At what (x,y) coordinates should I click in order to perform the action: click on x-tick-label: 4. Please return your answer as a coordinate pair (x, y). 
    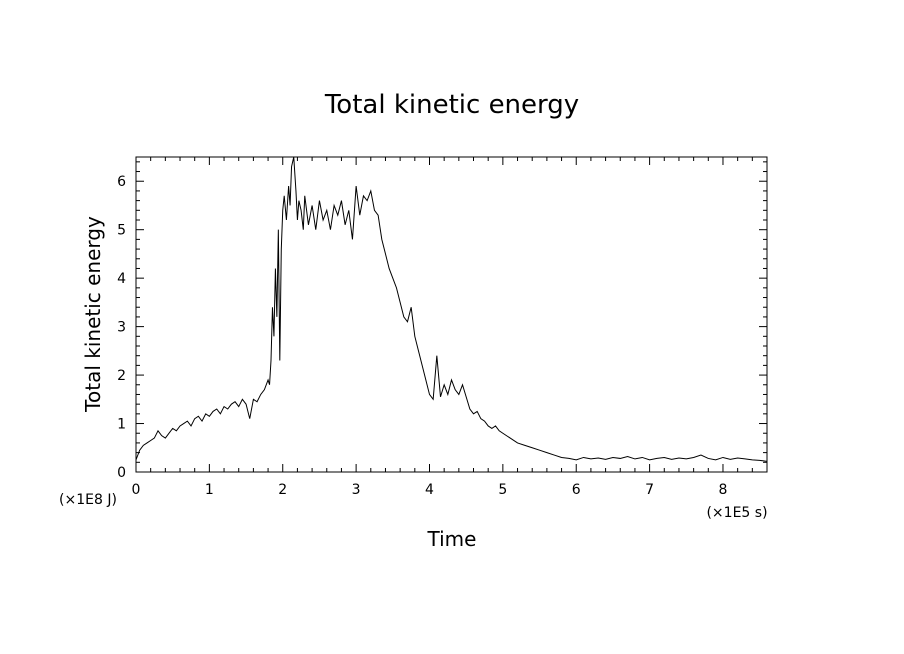
    Looking at the image, I should click on (429, 490).